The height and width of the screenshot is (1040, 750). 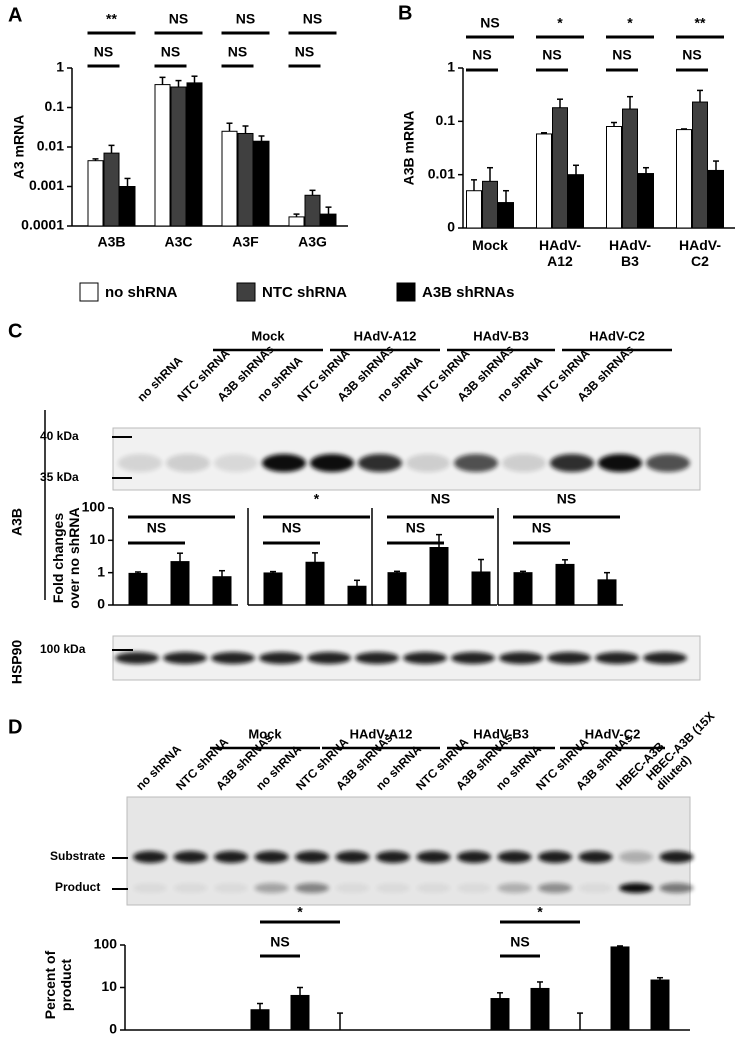 I want to click on axis-title: Percent of product, so click(x=58, y=985).